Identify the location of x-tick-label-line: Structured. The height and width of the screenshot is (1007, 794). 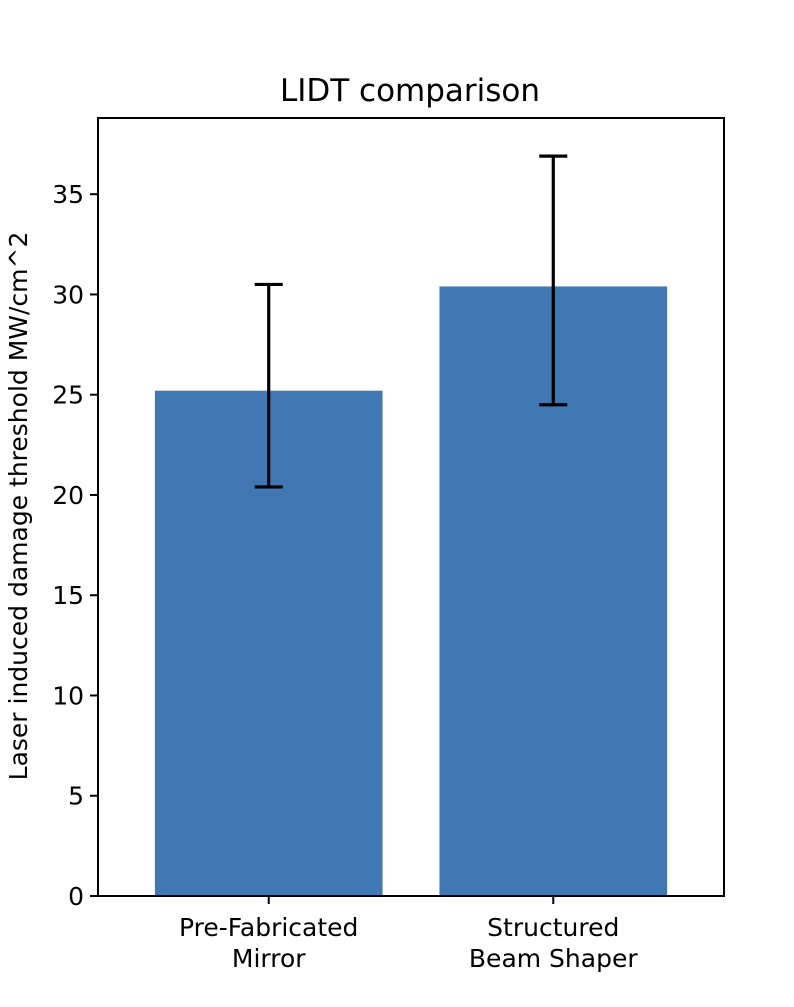
(553, 927).